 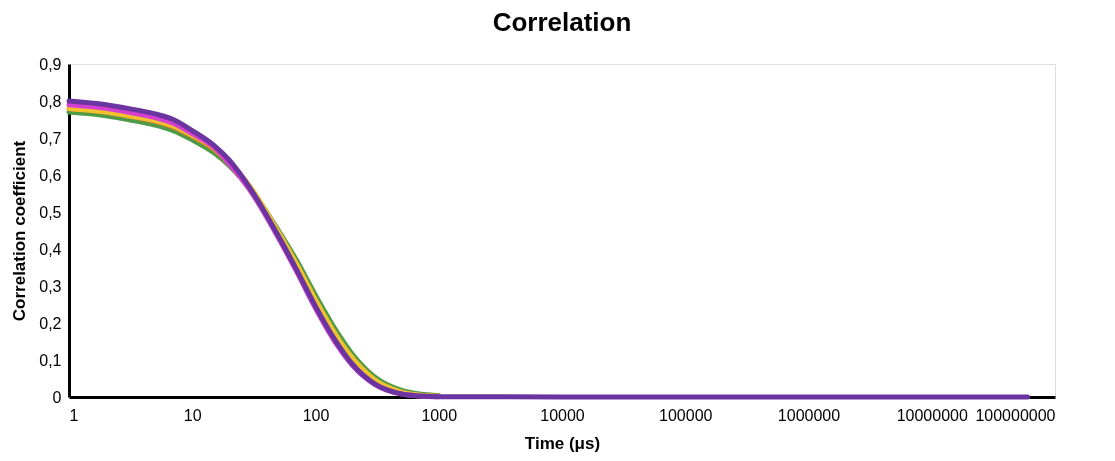 I want to click on y-tick-label: 0,5, so click(x=50, y=212).